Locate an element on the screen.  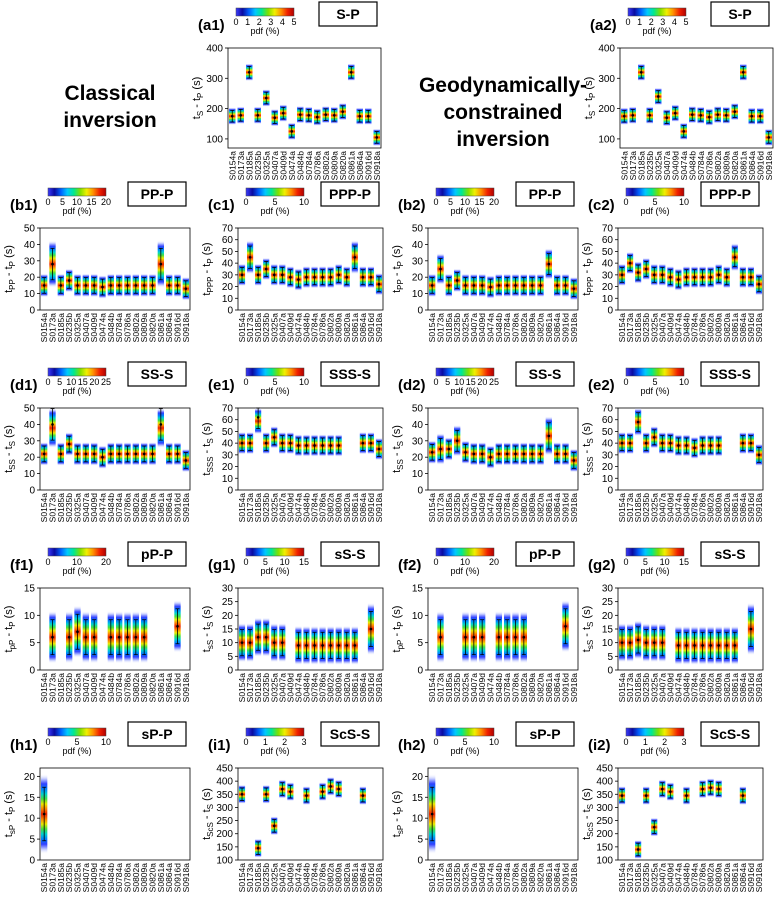
colorbar is located at coordinates (465, 192).